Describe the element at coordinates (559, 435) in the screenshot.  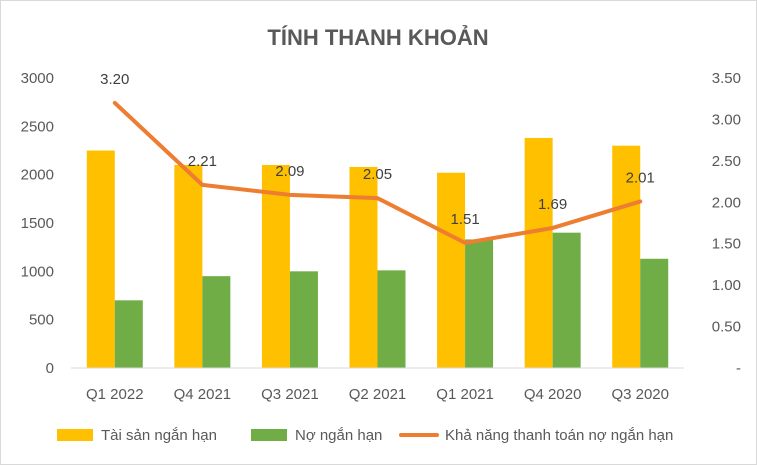
I see `legend-label: Khả năng thanh toán nợ ngắn hạn` at that location.